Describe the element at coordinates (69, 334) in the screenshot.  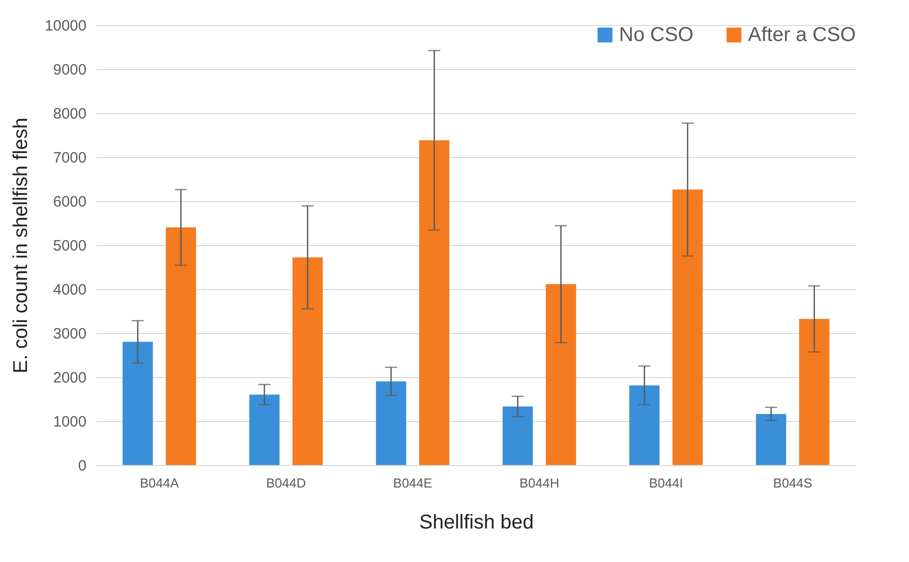
I see `y-tick-label: 3000` at that location.